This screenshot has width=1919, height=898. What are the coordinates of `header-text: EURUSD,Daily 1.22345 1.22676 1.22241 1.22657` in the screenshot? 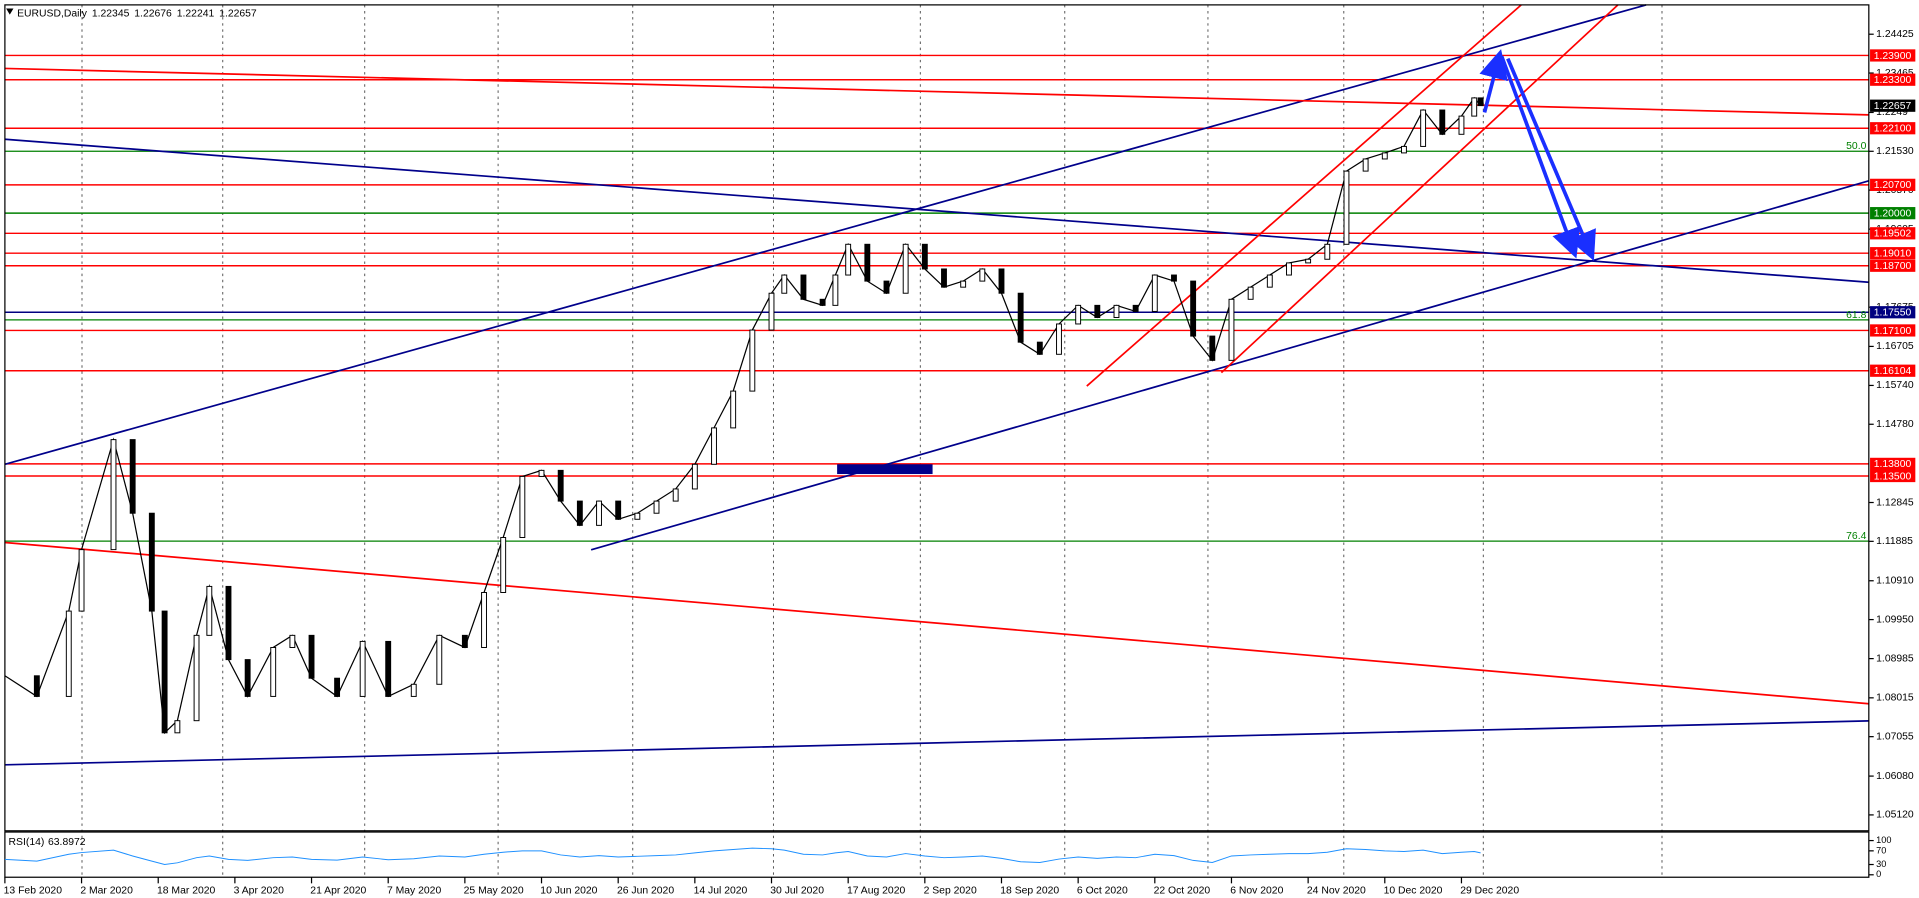 It's located at (137, 13).